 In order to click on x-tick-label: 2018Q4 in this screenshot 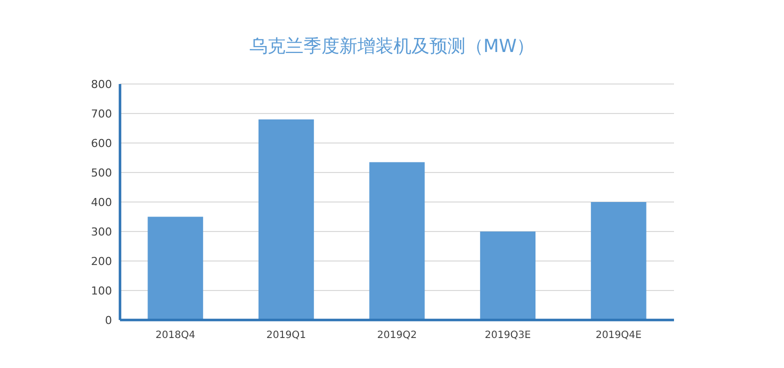, I will do `click(176, 335)`.